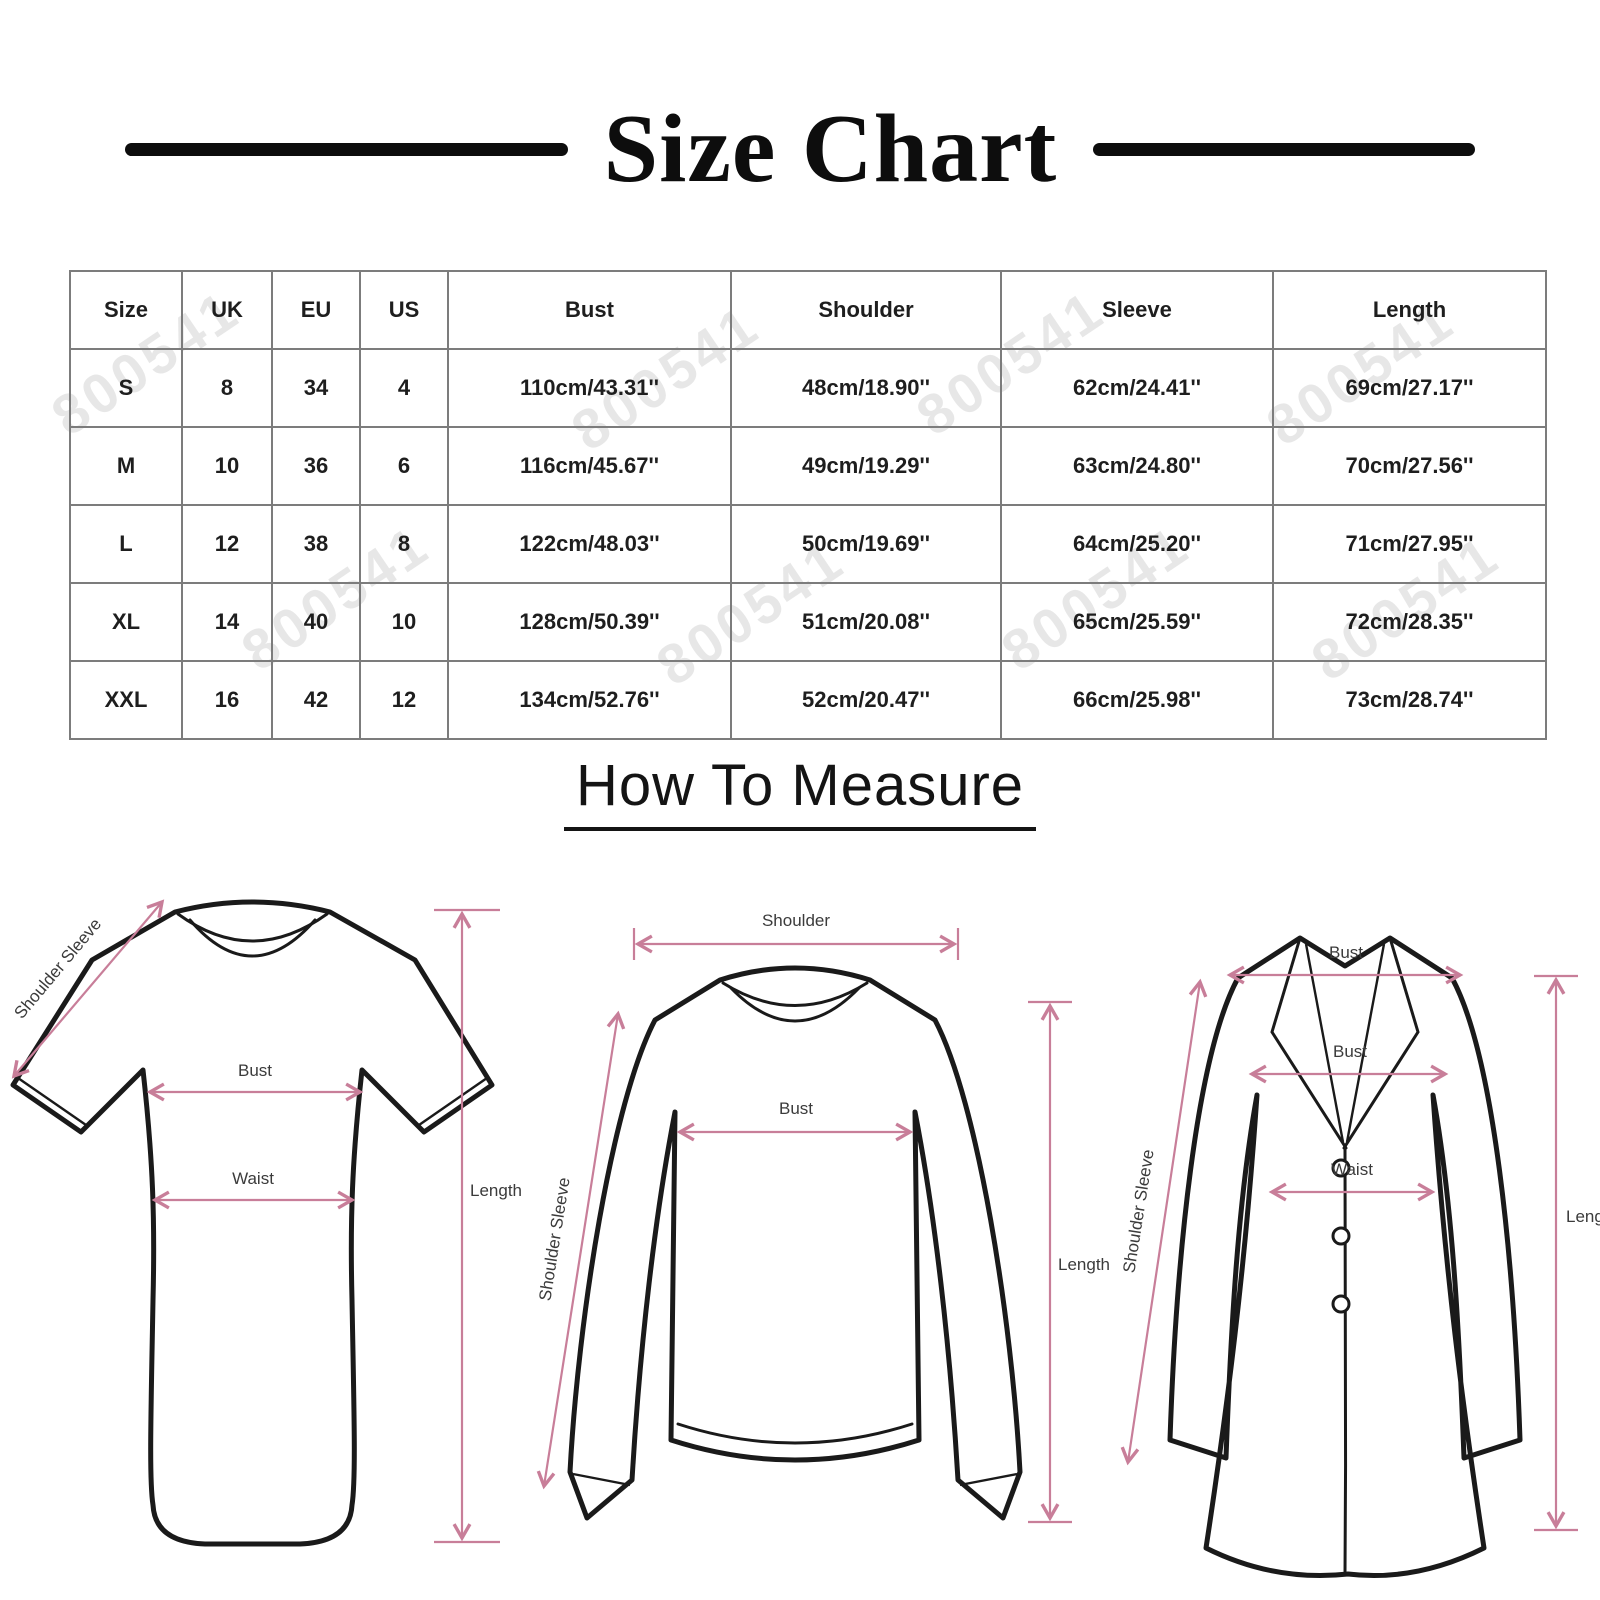  Describe the element at coordinates (795, 1243) in the screenshot. I see `sweatshirt-outline` at that location.